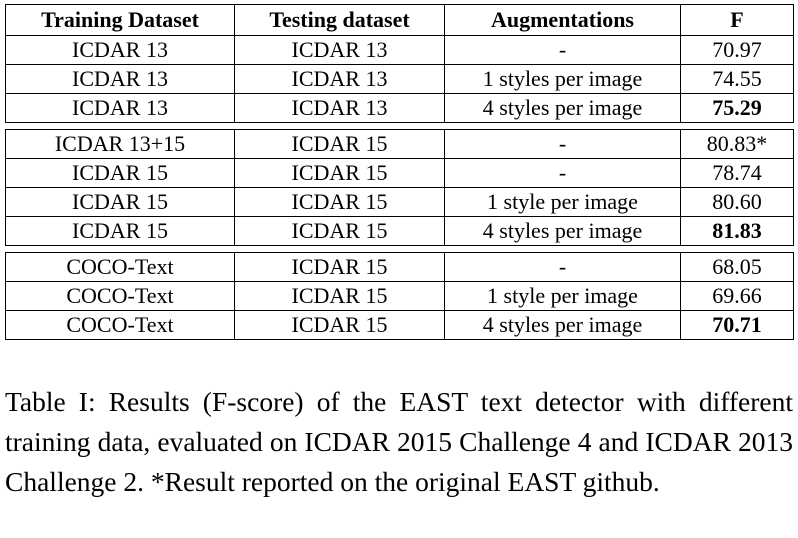 Image resolution: width=798 pixels, height=538 pixels. I want to click on table-row: ICDAR 13+15 ICDAR 15-80.83*, so click(399, 144).